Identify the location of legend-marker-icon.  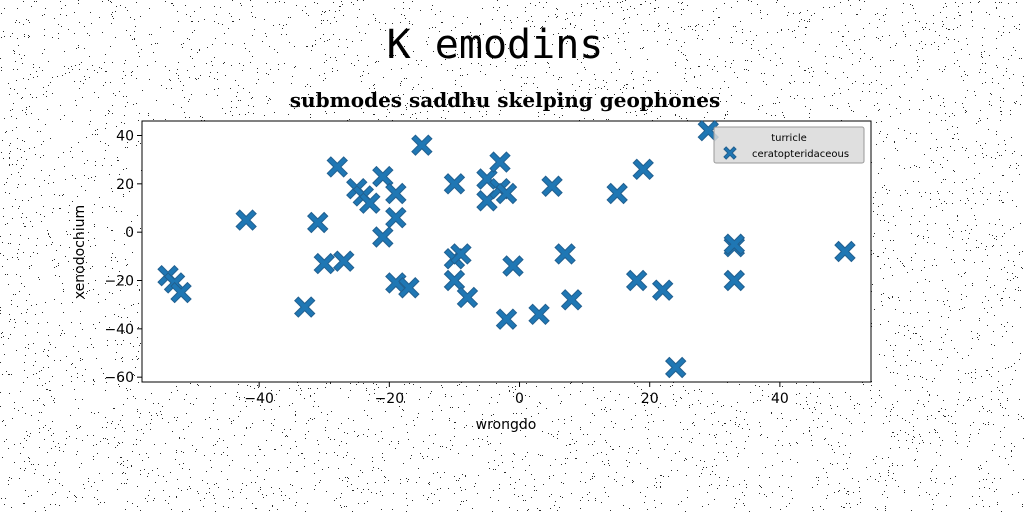
(730, 153).